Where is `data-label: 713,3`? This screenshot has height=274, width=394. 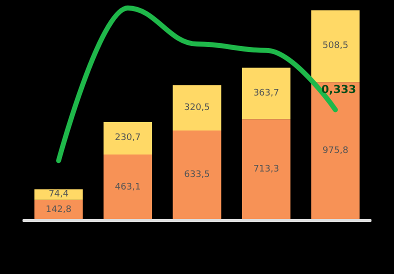 data-label: 713,3 is located at coordinates (266, 169).